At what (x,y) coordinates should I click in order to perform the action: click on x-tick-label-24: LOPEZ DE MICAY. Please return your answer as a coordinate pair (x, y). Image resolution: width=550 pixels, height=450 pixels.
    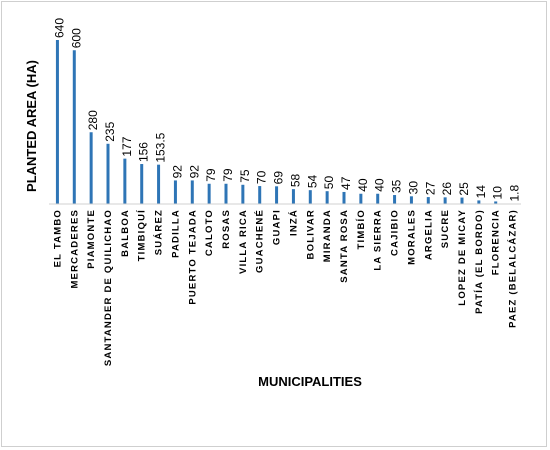
    Looking at the image, I should click on (462, 257).